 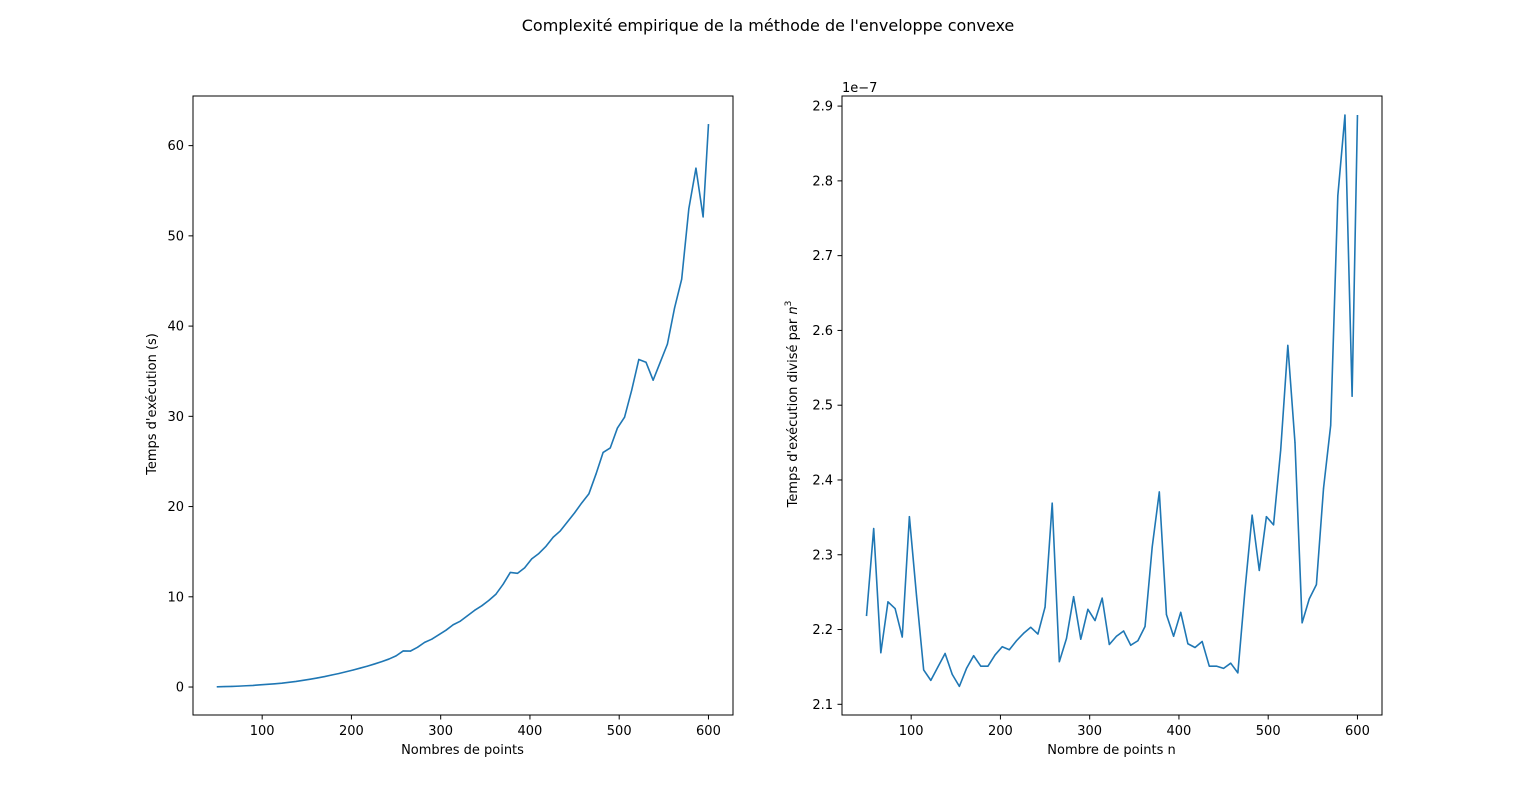 I want to click on right-chart-y-tick-label: 2.1, so click(x=822, y=705).